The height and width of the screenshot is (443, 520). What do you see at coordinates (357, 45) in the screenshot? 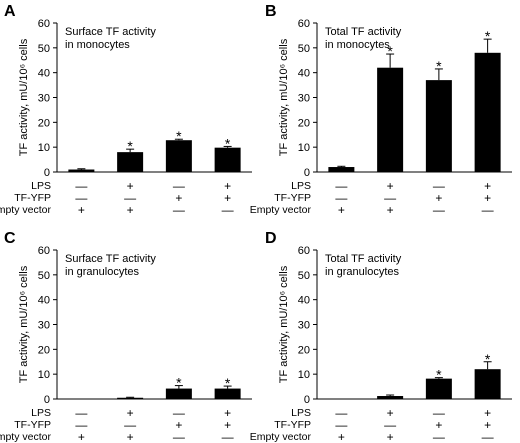
I see `panel-title-line: in monocytes` at bounding box center [357, 45].